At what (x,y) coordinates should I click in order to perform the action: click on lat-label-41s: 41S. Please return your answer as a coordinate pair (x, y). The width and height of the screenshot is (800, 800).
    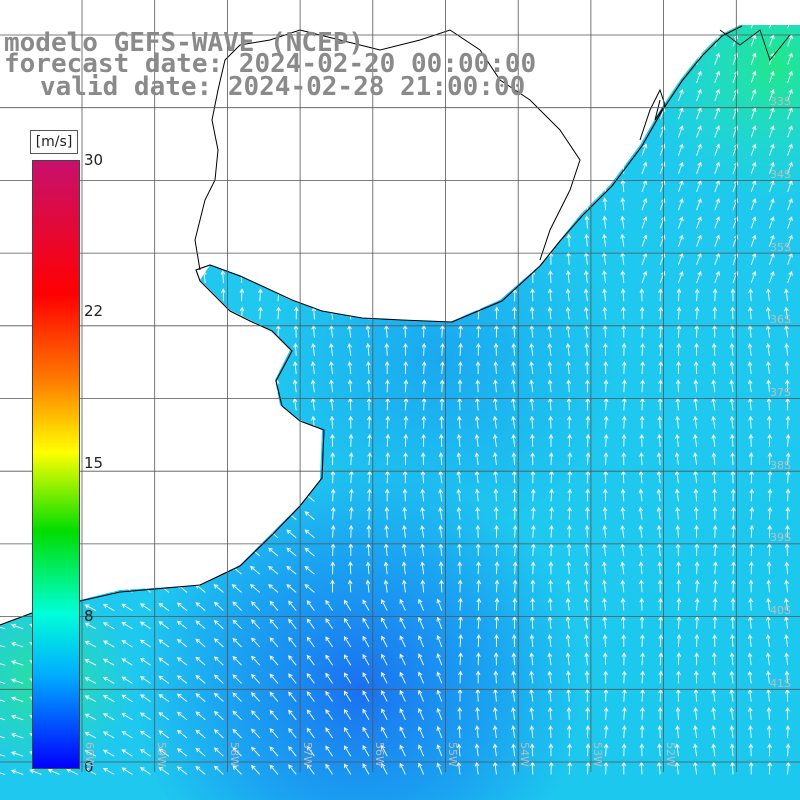
    Looking at the image, I should click on (780, 683).